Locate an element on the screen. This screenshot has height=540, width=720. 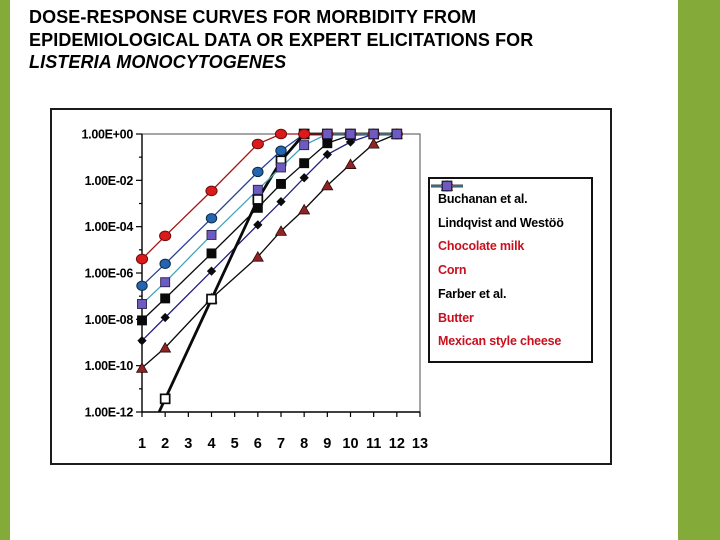
x-axis-tick-label: 1 is located at coordinates (142, 444).